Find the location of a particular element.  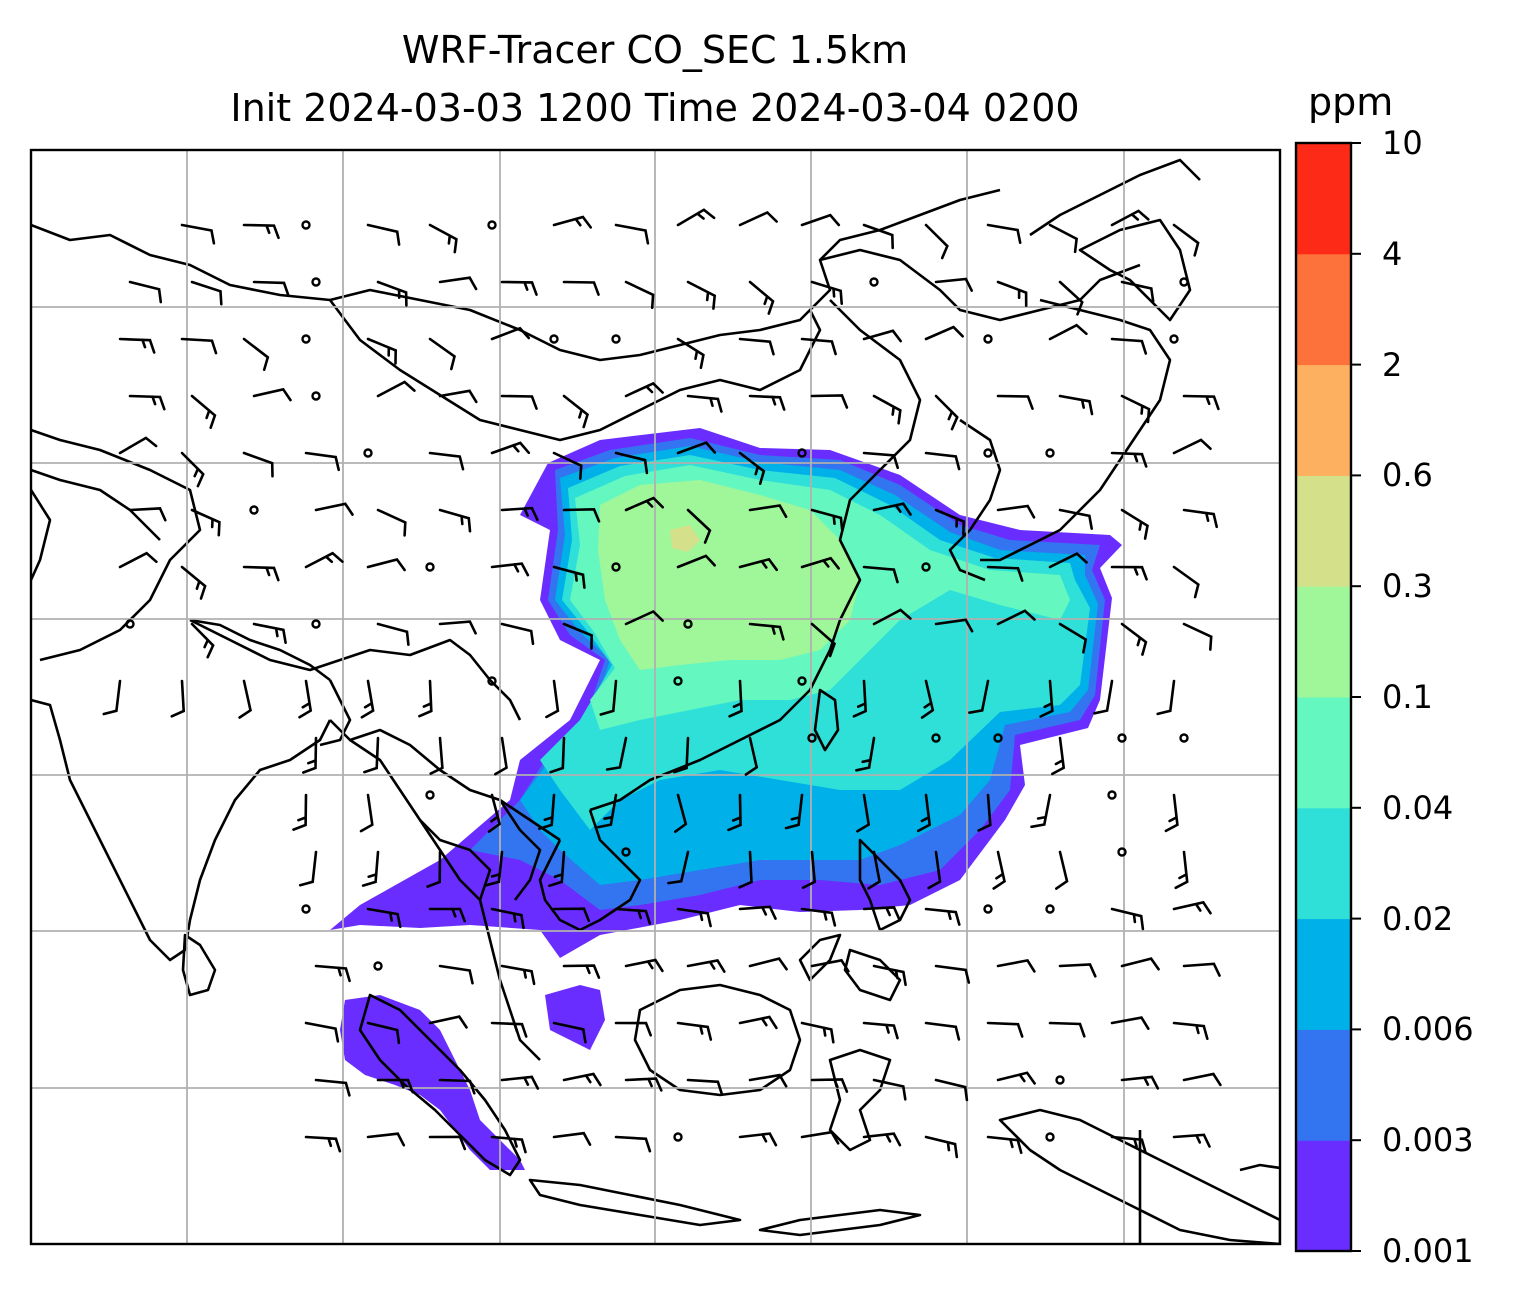

coastline-borneo is located at coordinates (717, 1040).